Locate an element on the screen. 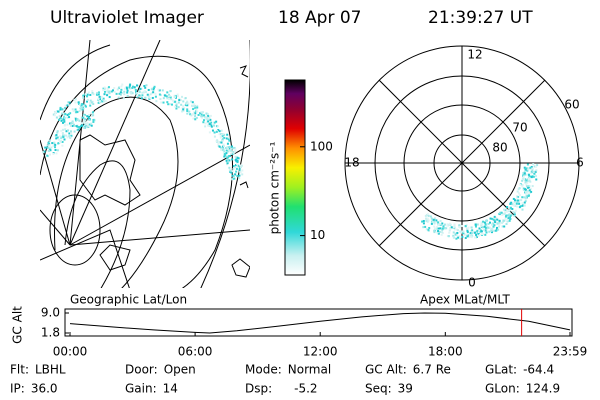  info-value: 36.0 is located at coordinates (44, 389).